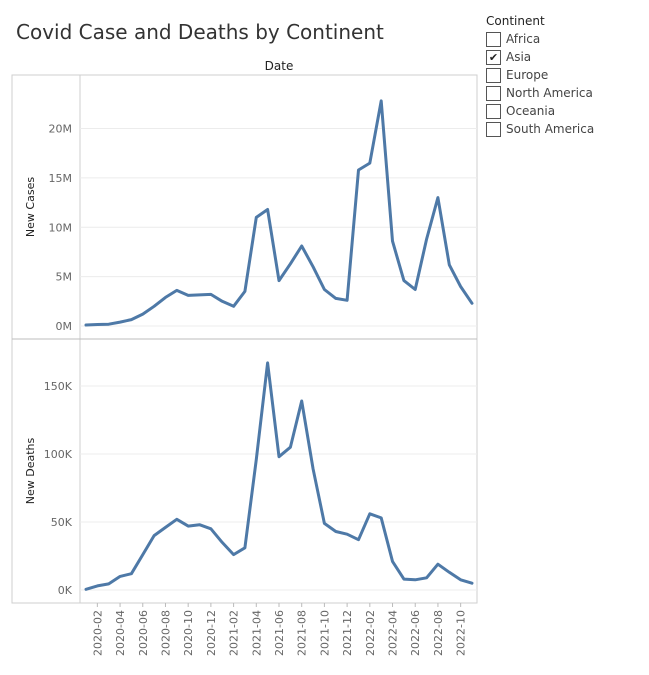 The image size is (649, 675). Describe the element at coordinates (370, 633) in the screenshot. I see `x-tick-label: 2022-02` at that location.